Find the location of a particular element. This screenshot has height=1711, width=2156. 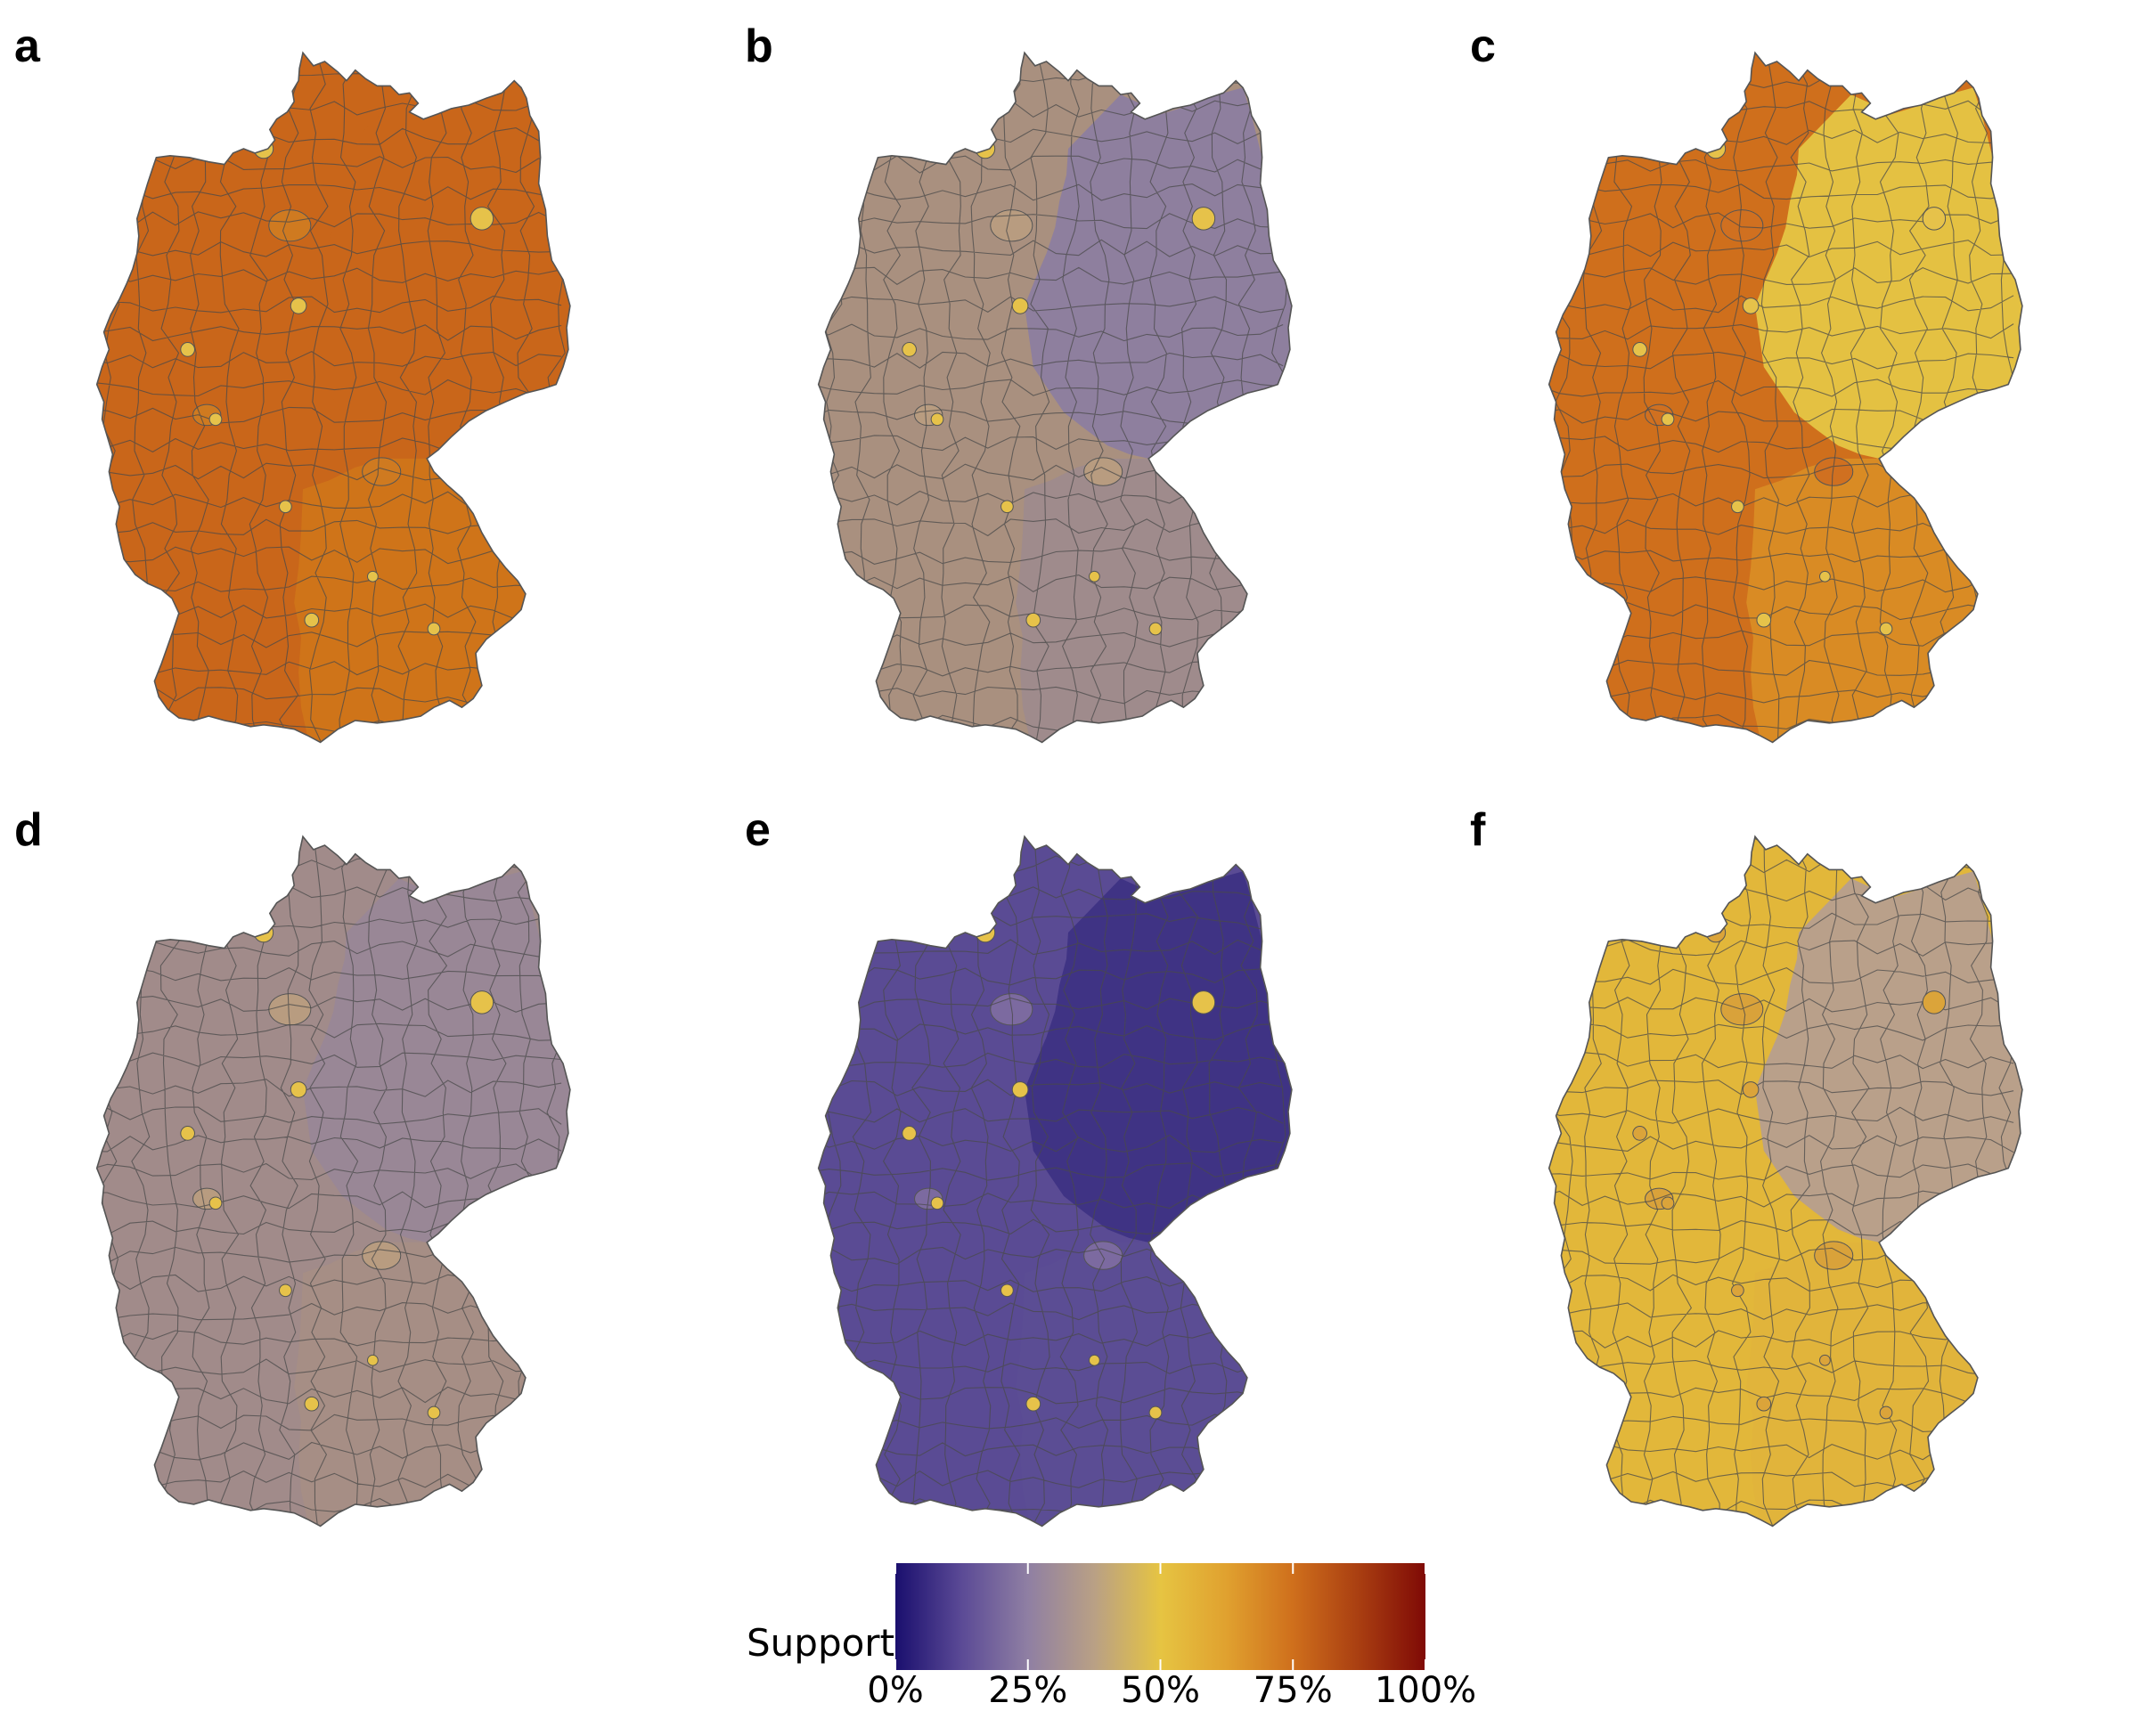

color-legend: Support 0% 25% 50% 75% 100% is located at coordinates (1114, 1630).